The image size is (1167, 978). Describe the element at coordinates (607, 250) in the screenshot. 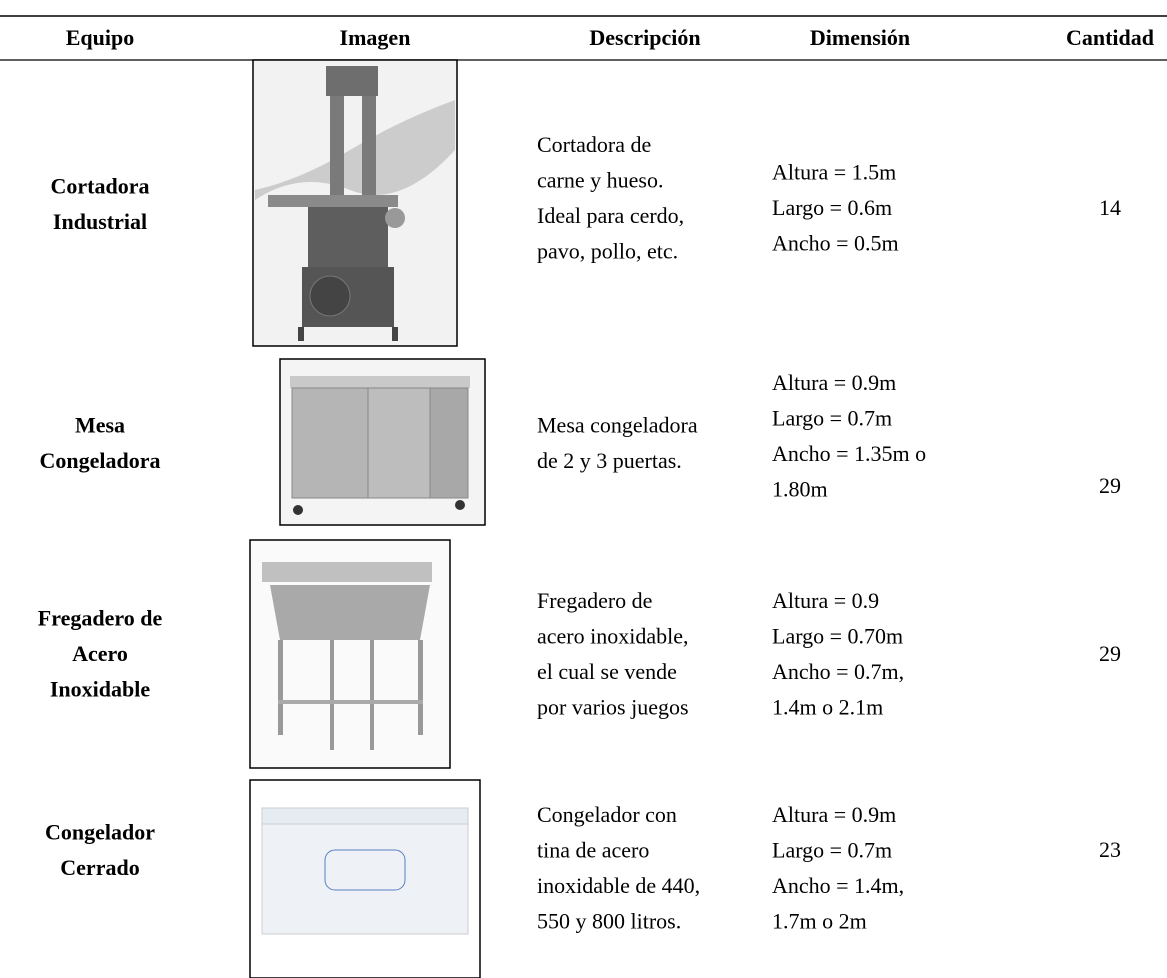

I see `description: pavo, pollo, etc.` at that location.